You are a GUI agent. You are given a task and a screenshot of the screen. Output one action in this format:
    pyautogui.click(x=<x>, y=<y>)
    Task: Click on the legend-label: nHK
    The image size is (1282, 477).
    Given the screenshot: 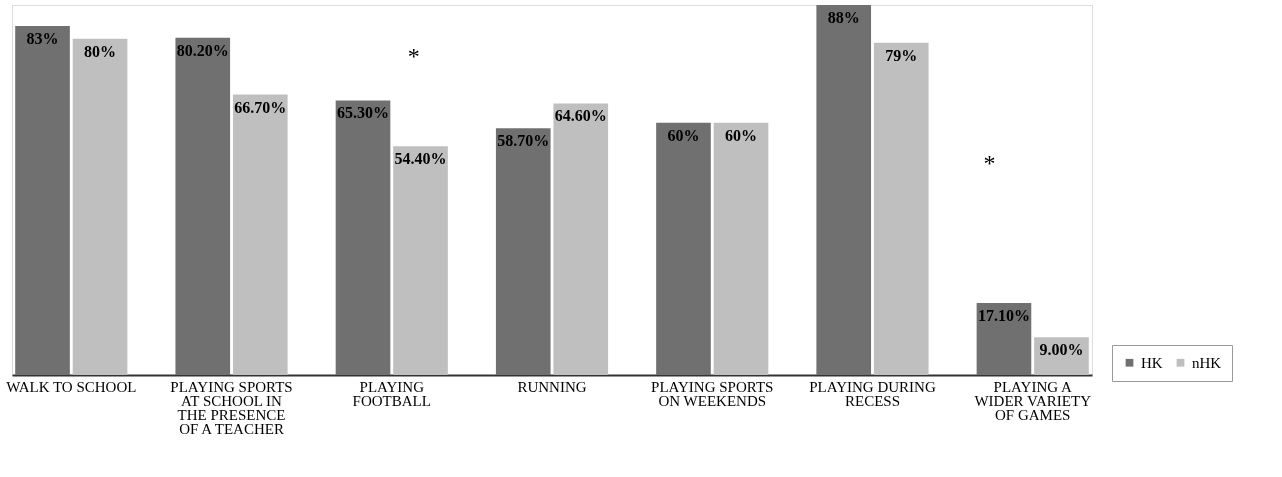 What is the action you would take?
    pyautogui.click(x=1207, y=362)
    